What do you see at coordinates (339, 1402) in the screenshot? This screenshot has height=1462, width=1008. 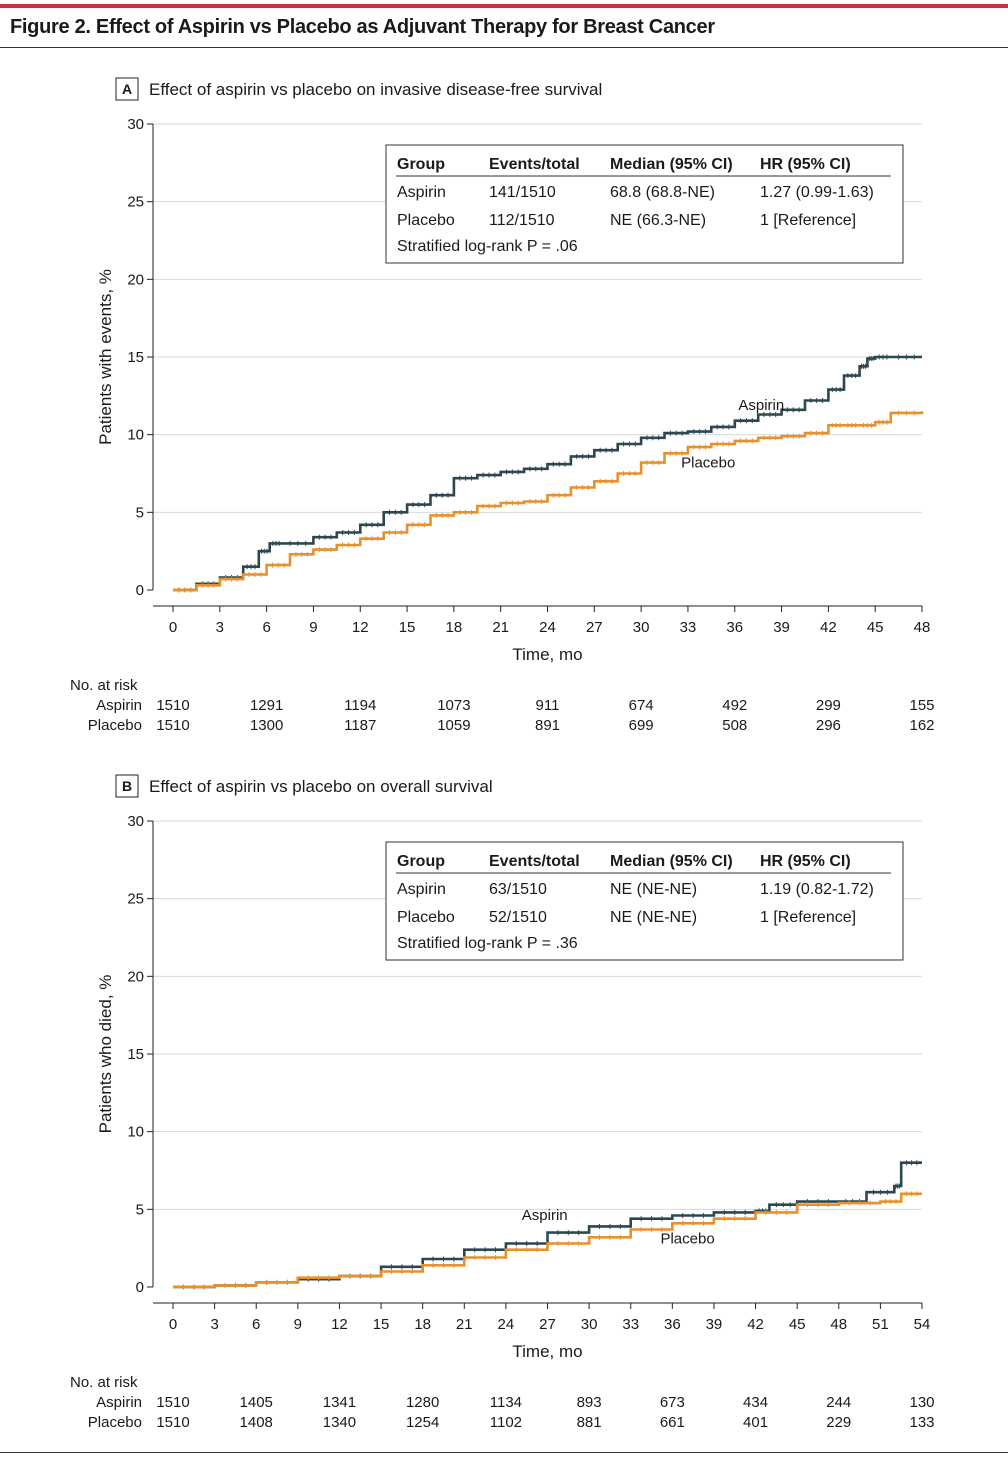 I see `at-risk-value: 1341` at bounding box center [339, 1402].